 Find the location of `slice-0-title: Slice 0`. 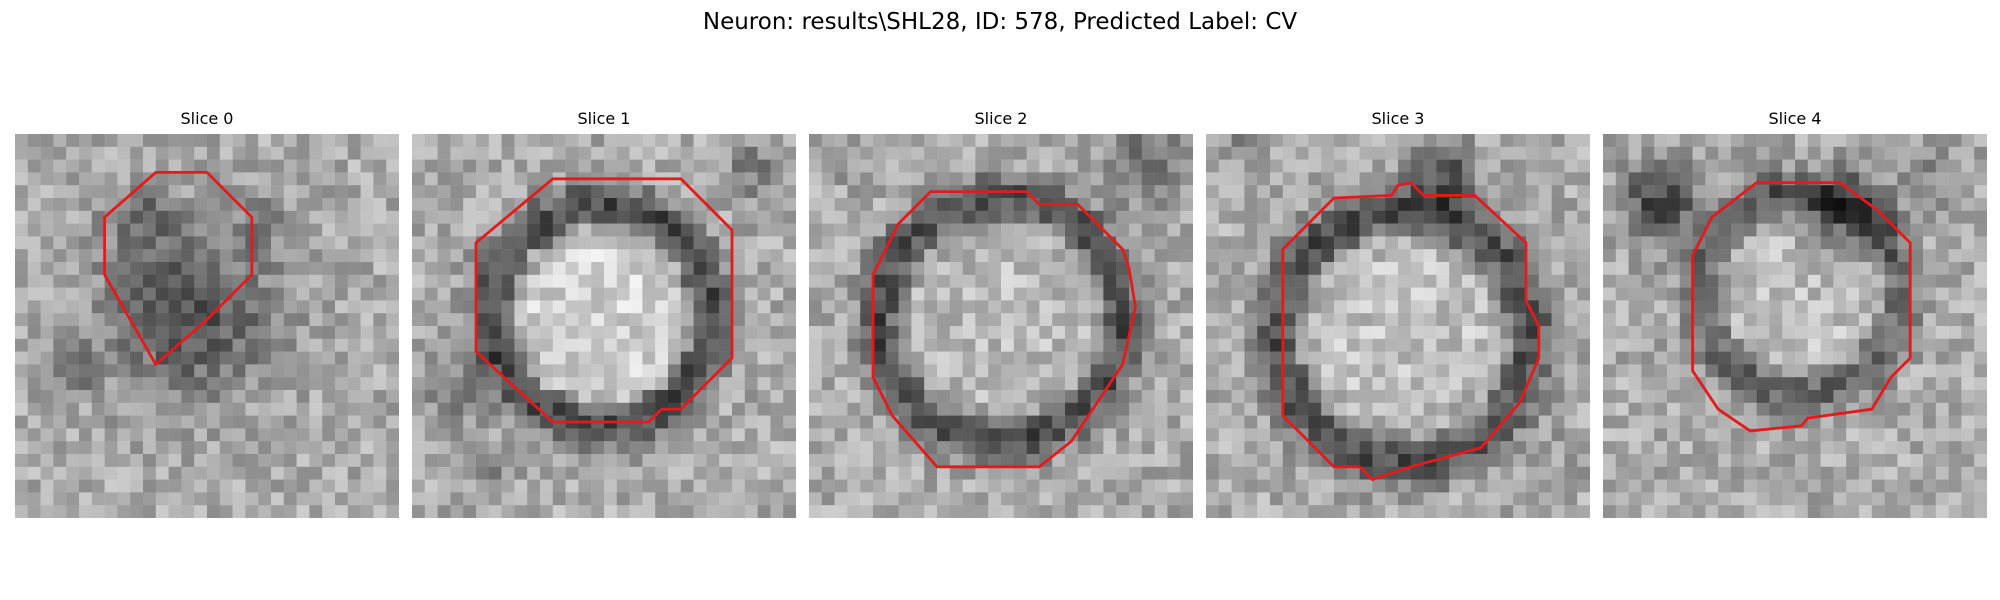

slice-0-title: Slice 0 is located at coordinates (207, 118).